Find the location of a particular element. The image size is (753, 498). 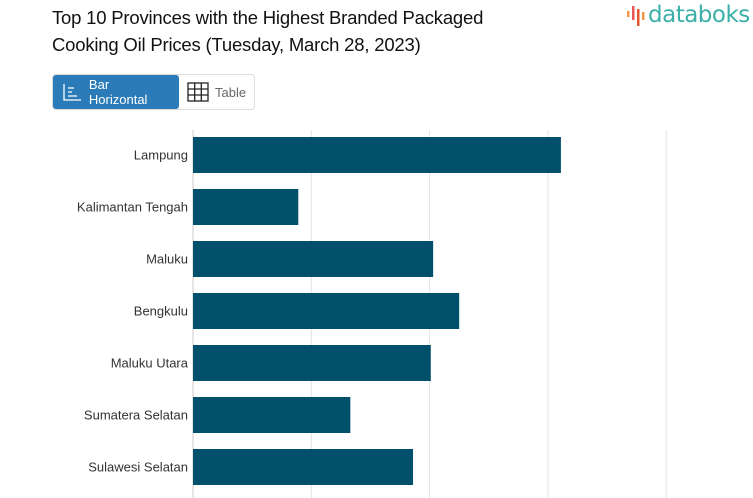

tab-label: Bar Horizontal is located at coordinates (118, 92).